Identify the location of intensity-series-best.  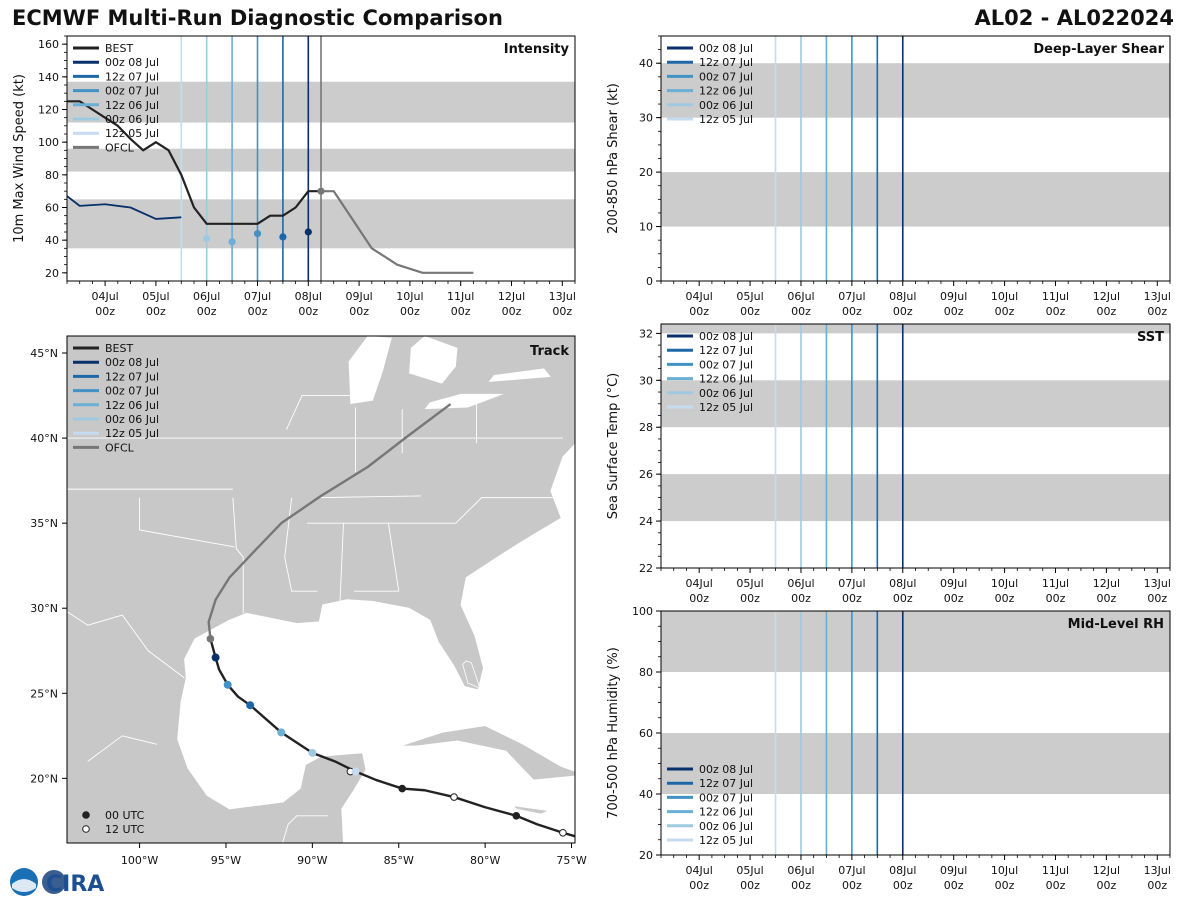
(194, 162).